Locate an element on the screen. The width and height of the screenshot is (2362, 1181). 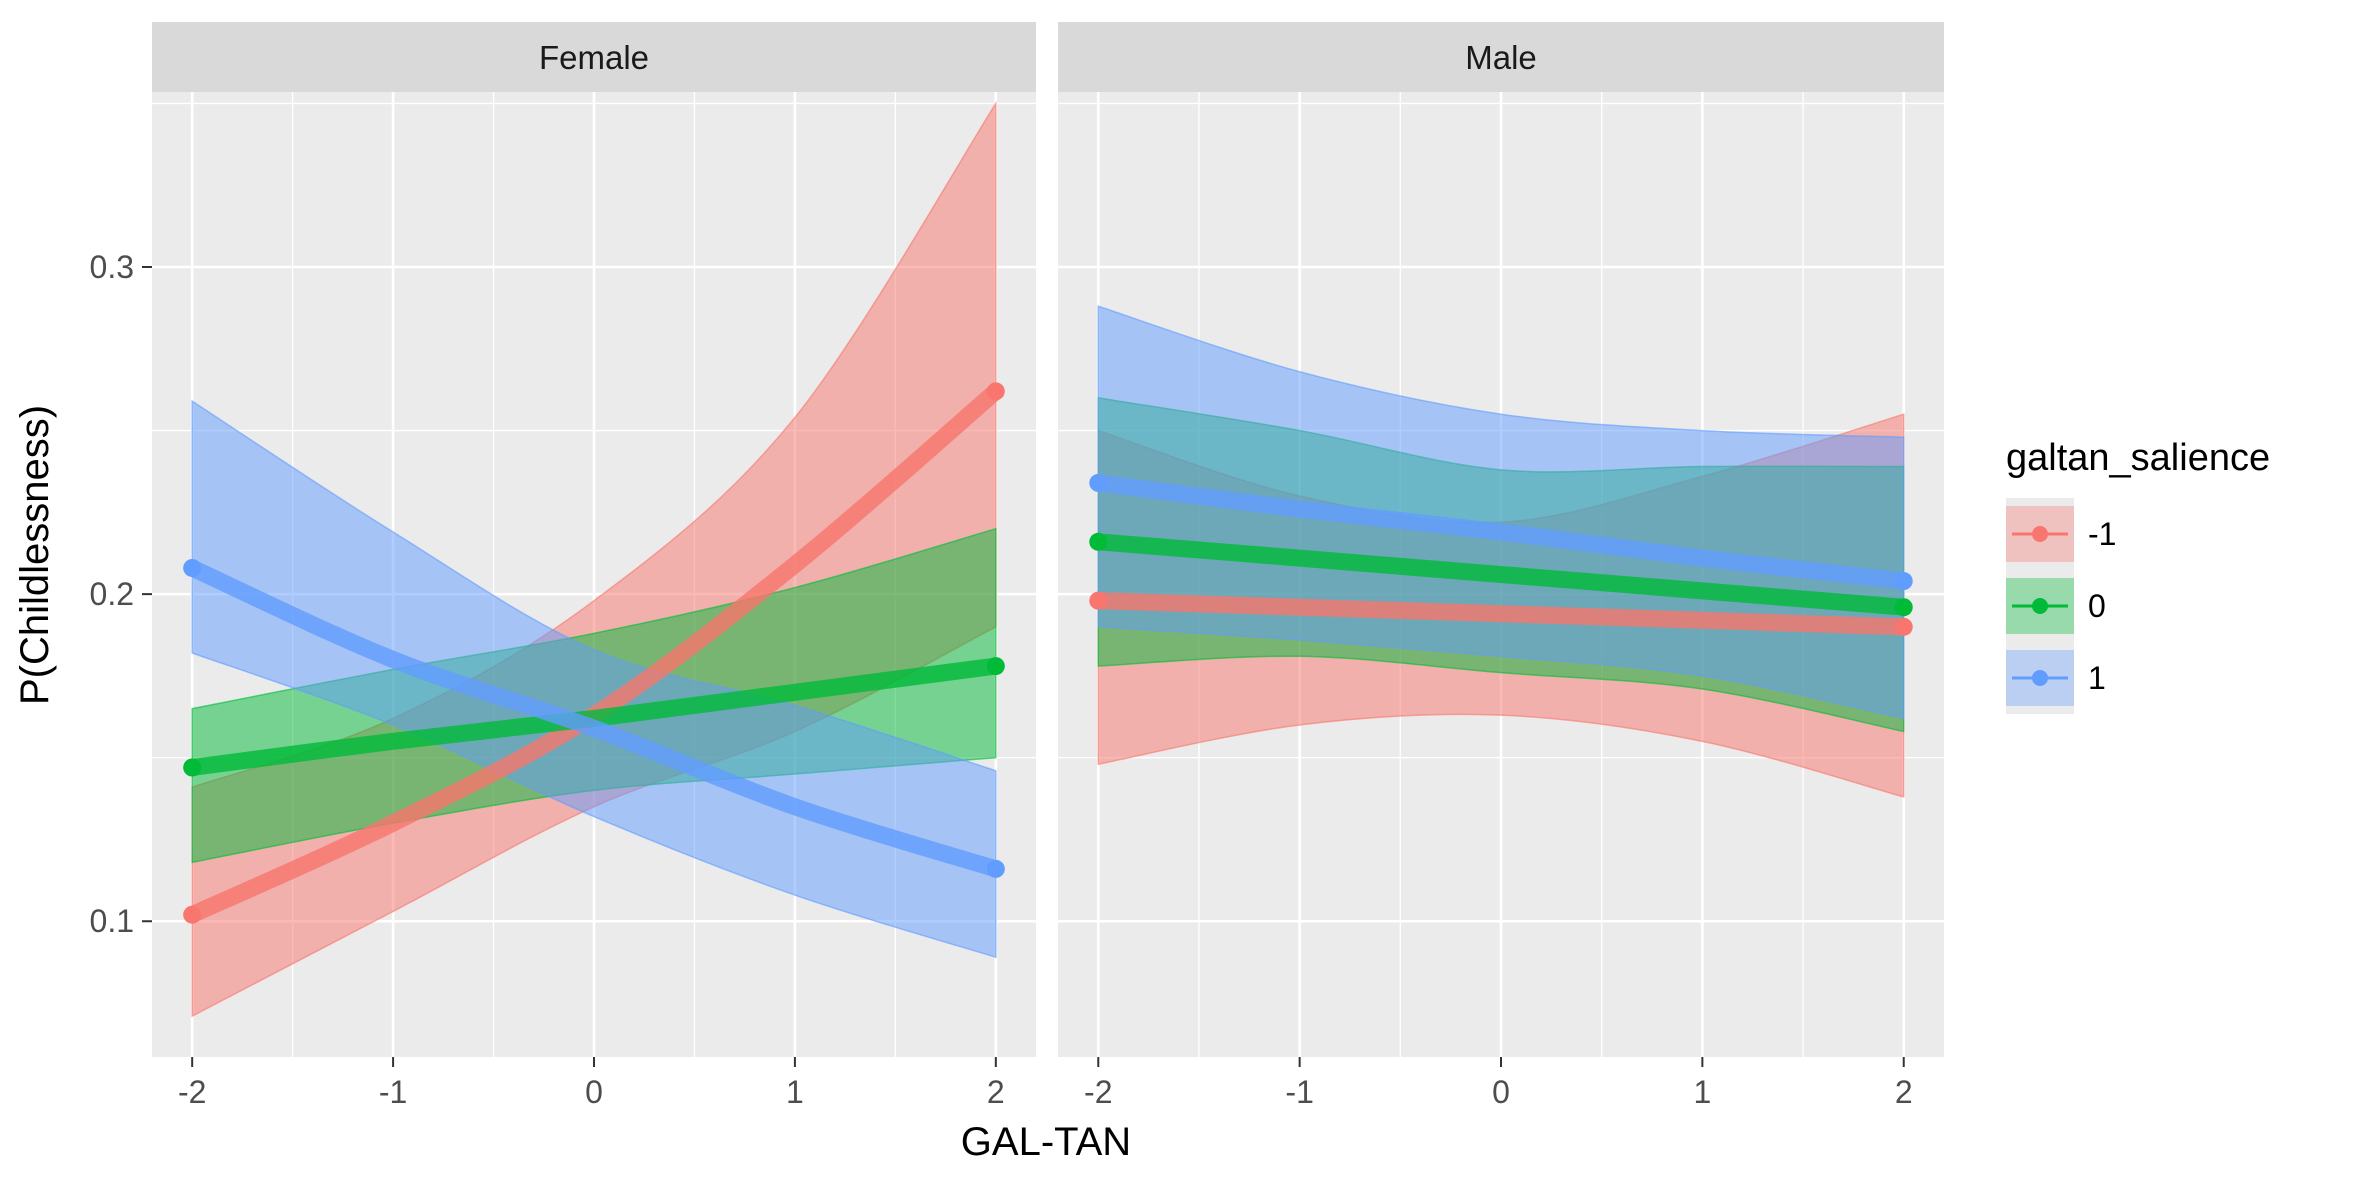
legend-item-1: 1 is located at coordinates (2056, 678).